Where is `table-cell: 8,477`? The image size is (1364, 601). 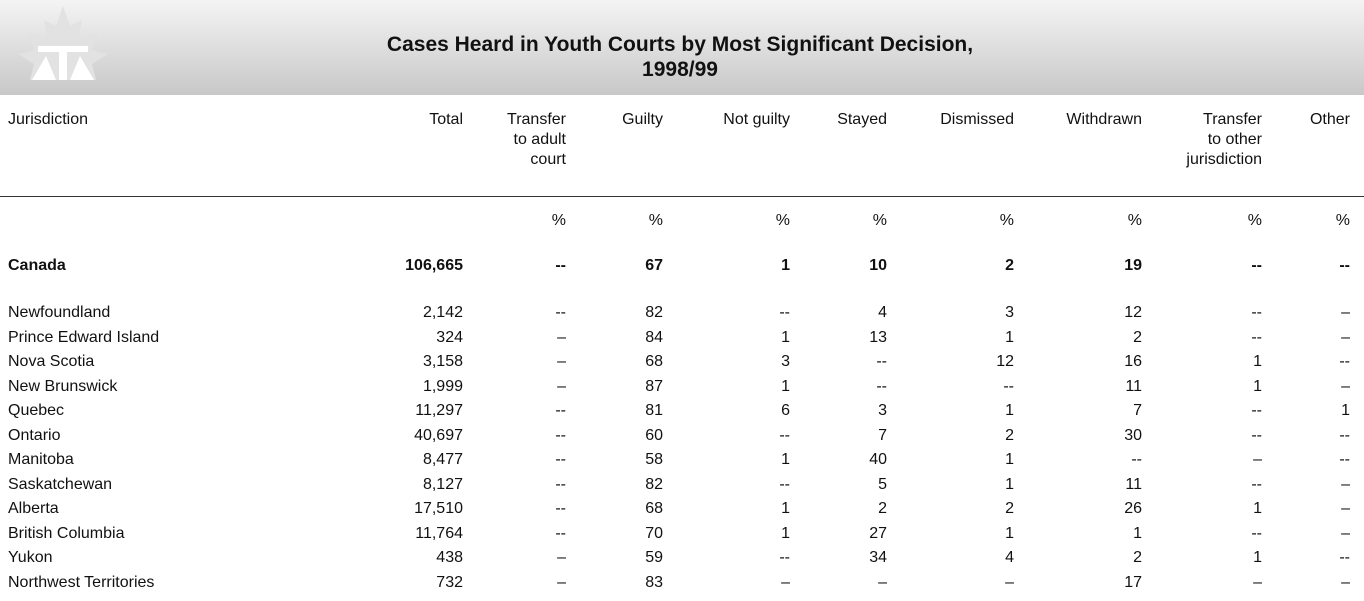
table-cell: 8,477 is located at coordinates (442, 459).